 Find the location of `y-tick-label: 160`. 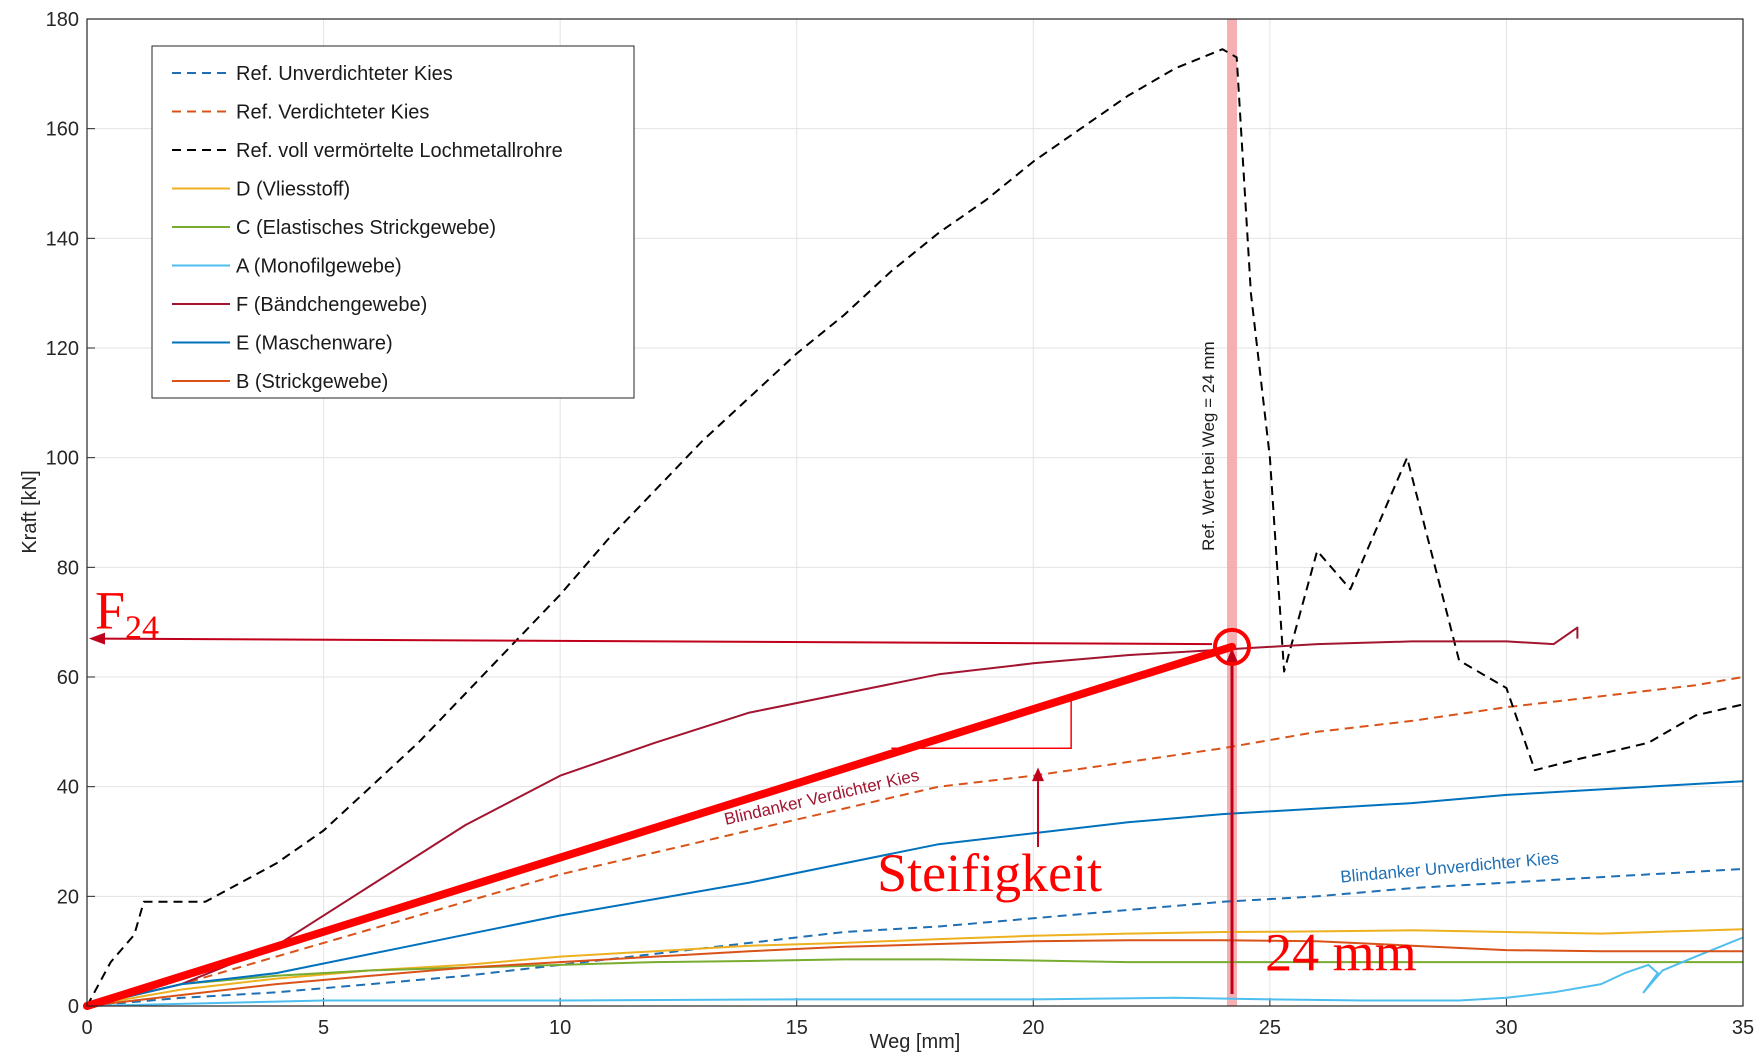

y-tick-label: 160 is located at coordinates (62, 130).